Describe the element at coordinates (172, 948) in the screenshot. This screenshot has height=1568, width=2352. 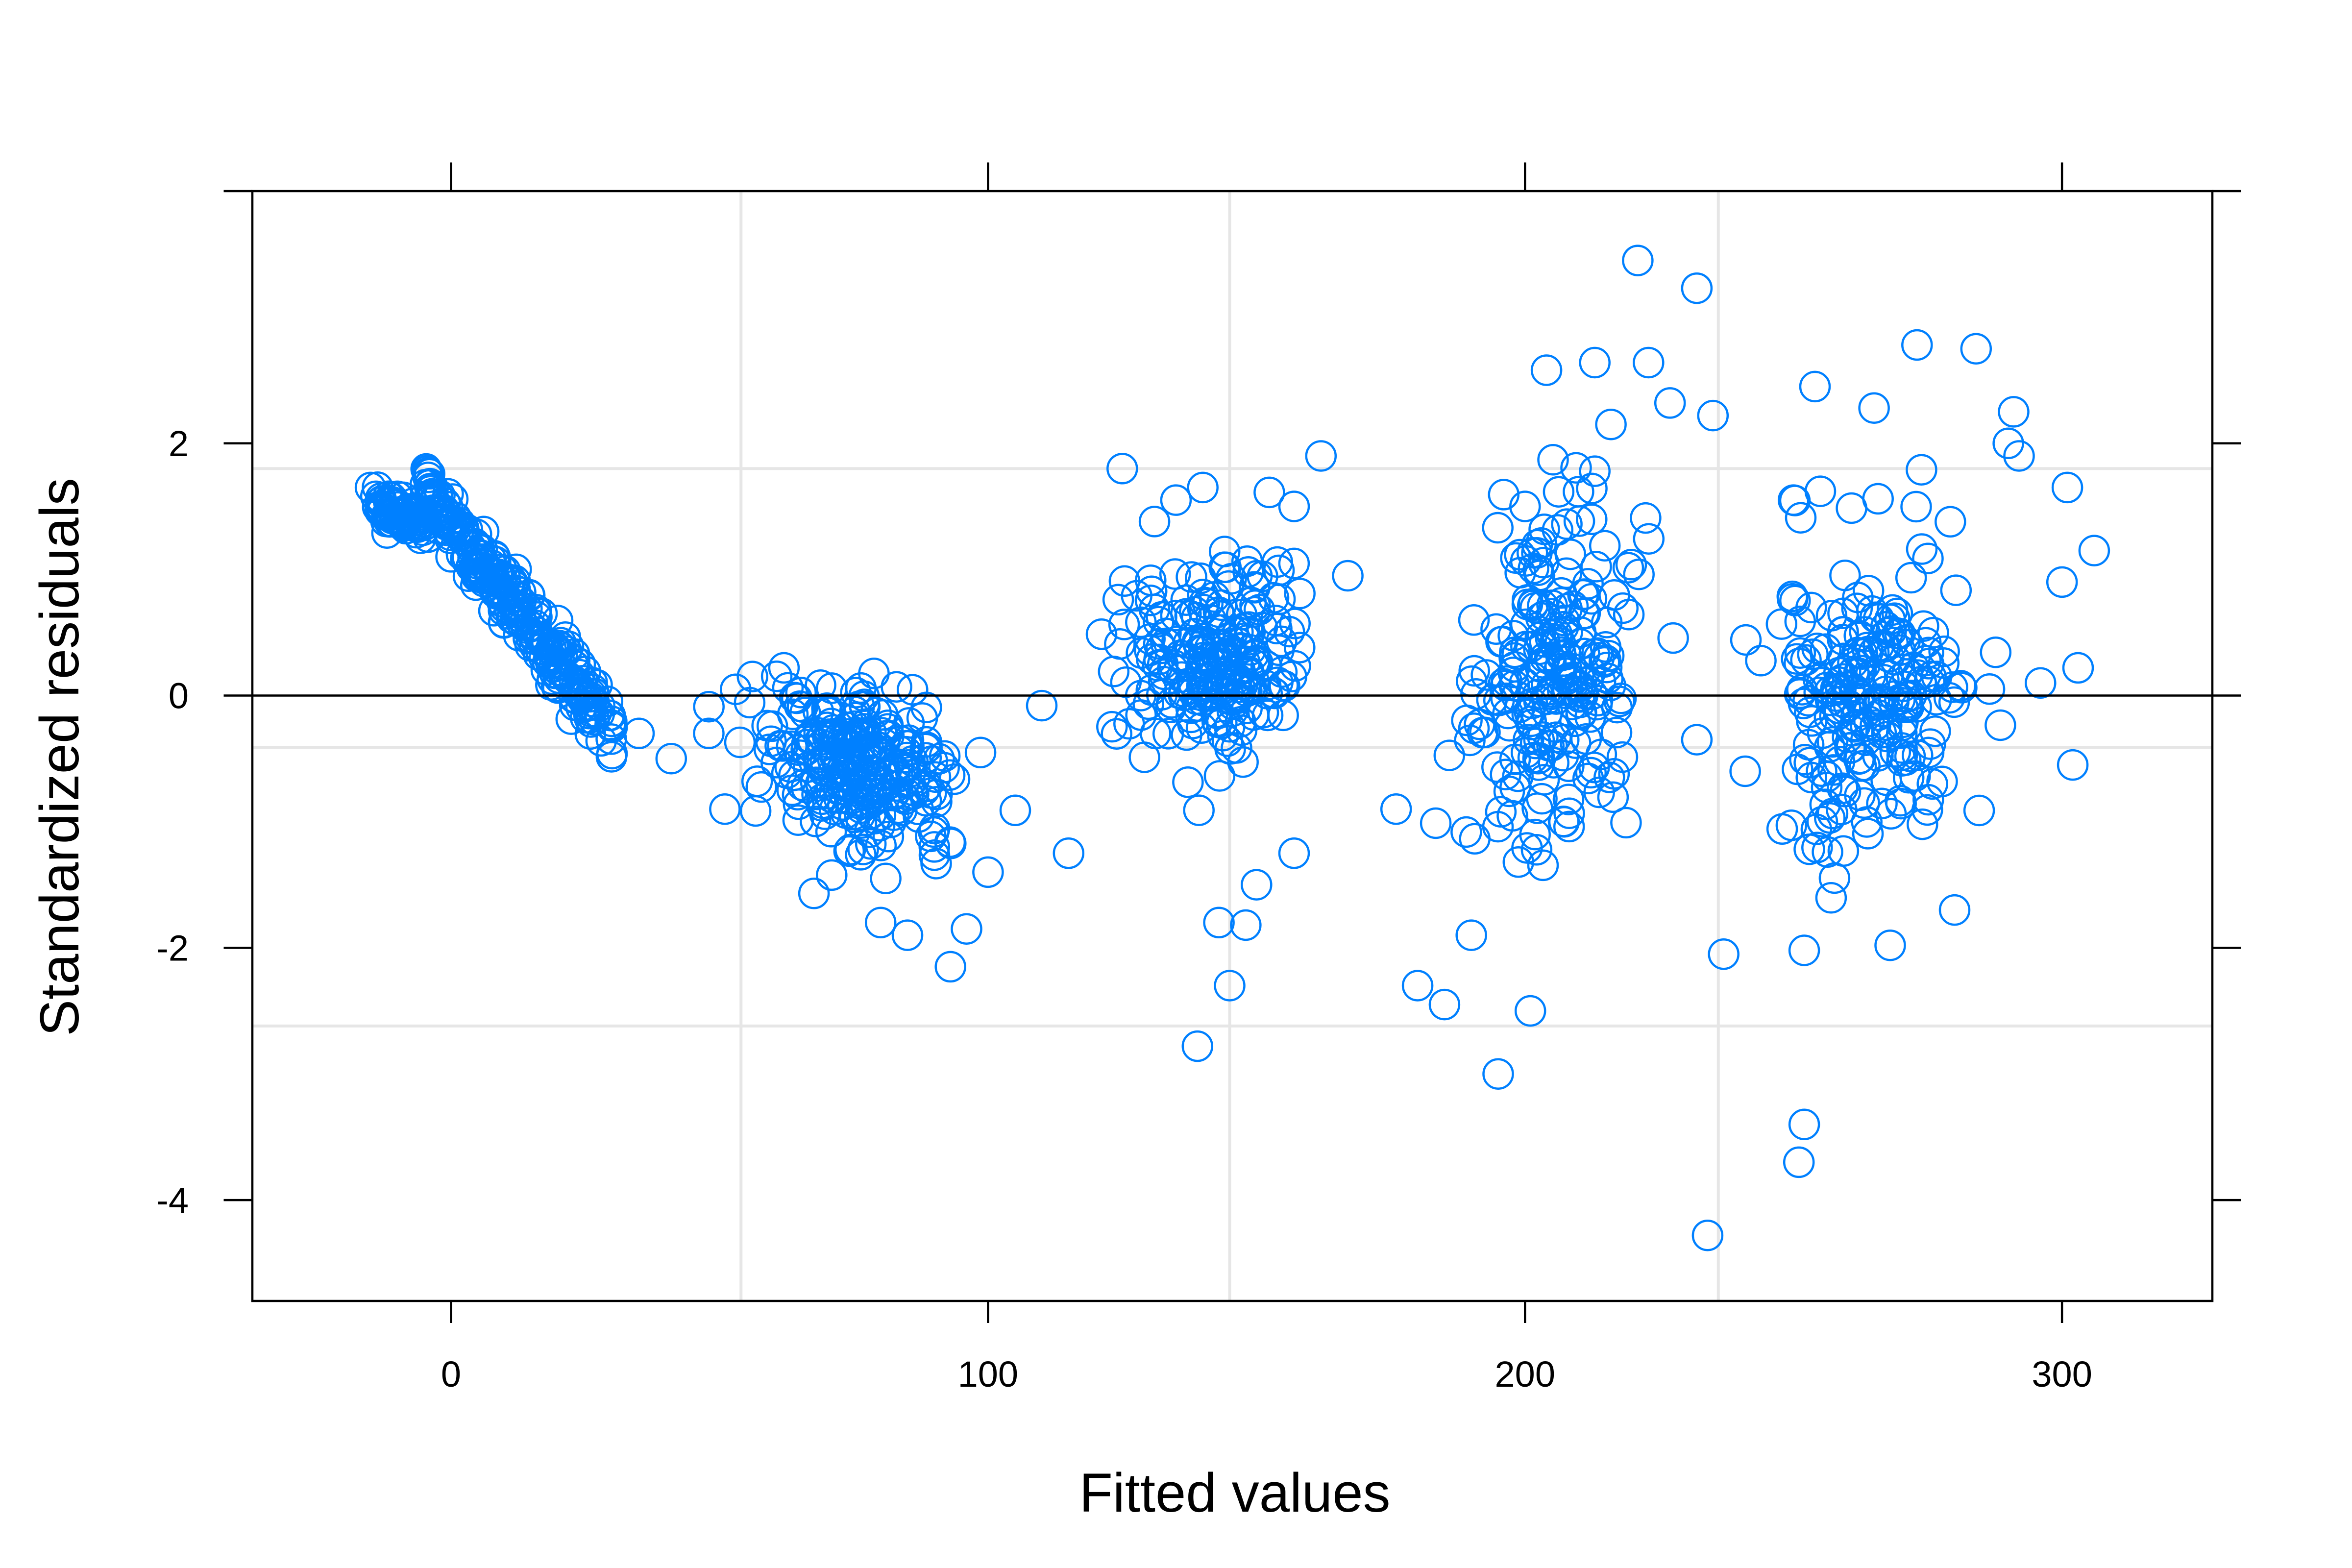
I see `y-tick-label: -2` at that location.